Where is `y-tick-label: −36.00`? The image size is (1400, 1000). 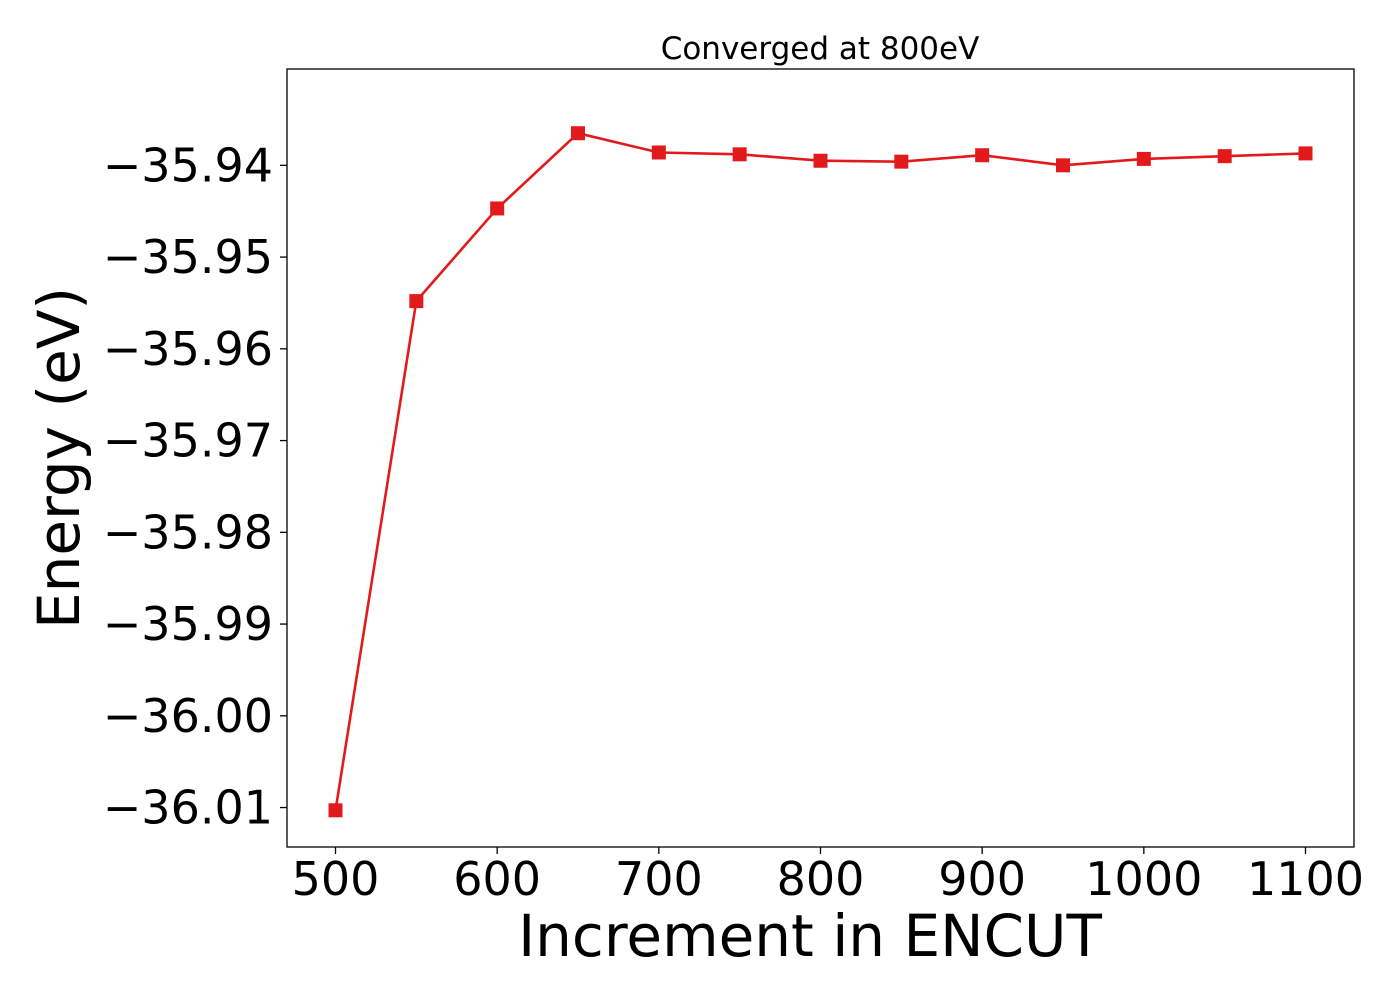 y-tick-label: −36.00 is located at coordinates (188, 716).